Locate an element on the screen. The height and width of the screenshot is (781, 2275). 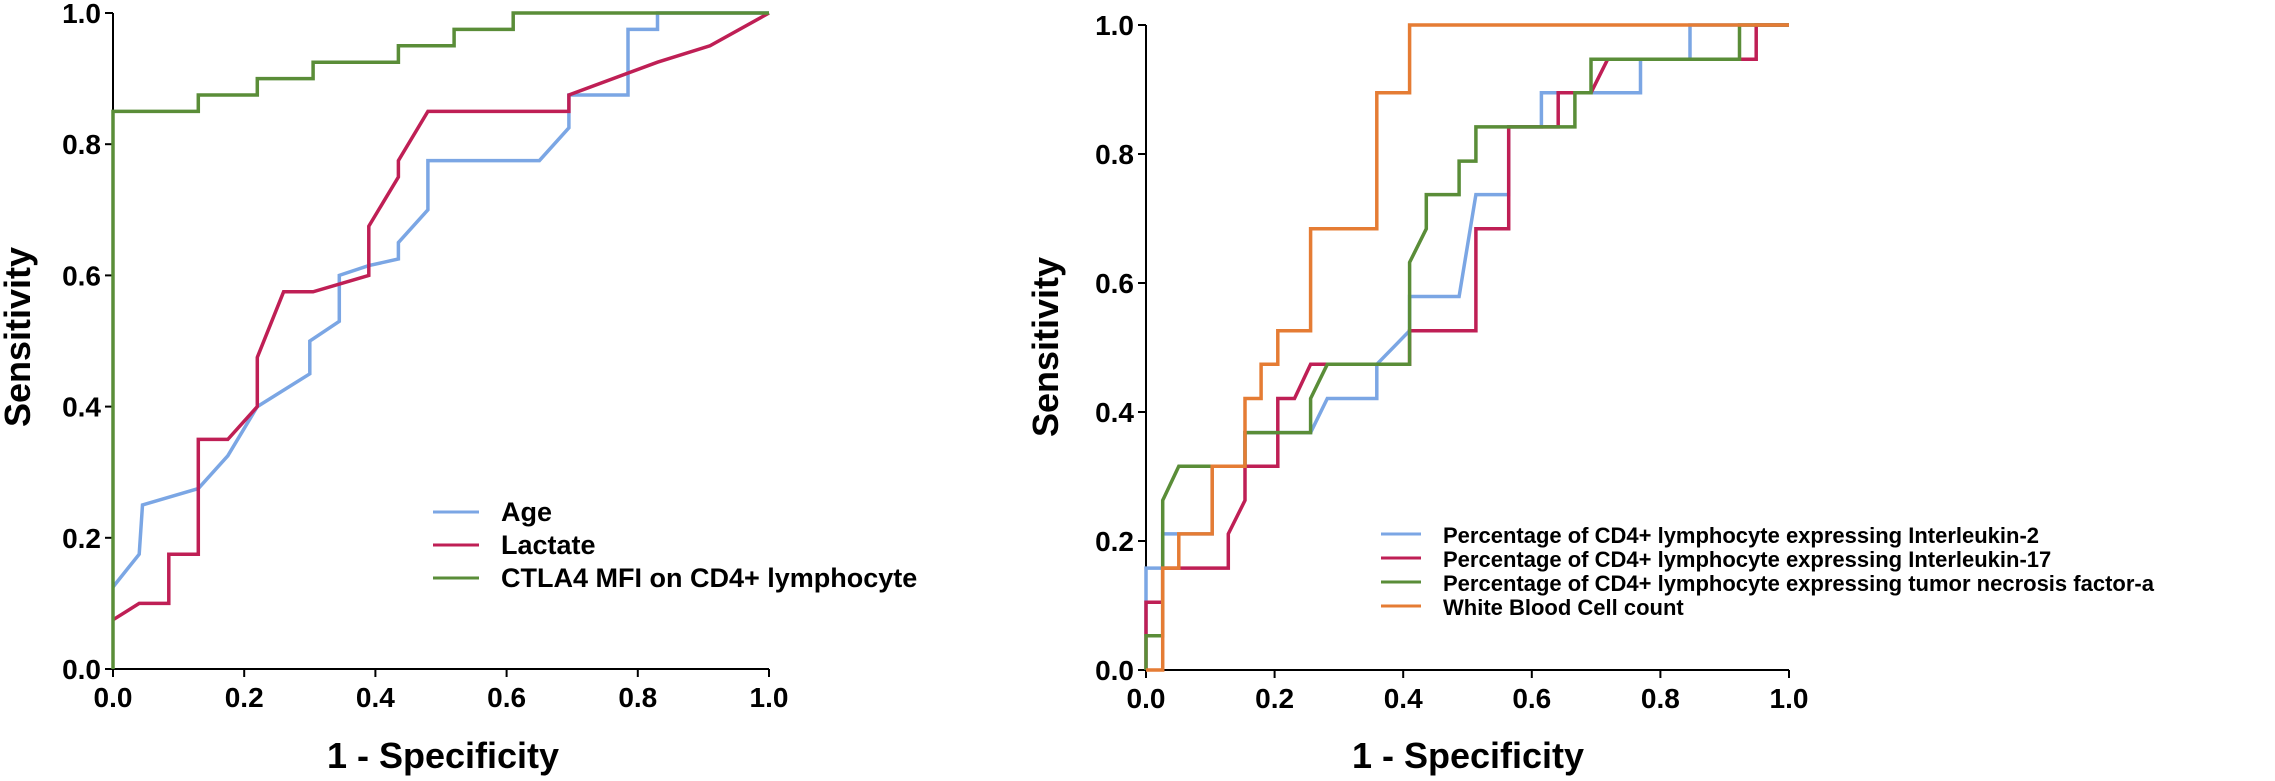
legend-label: CTLA4 MFI on CD4+ lymphocyte is located at coordinates (709, 578).